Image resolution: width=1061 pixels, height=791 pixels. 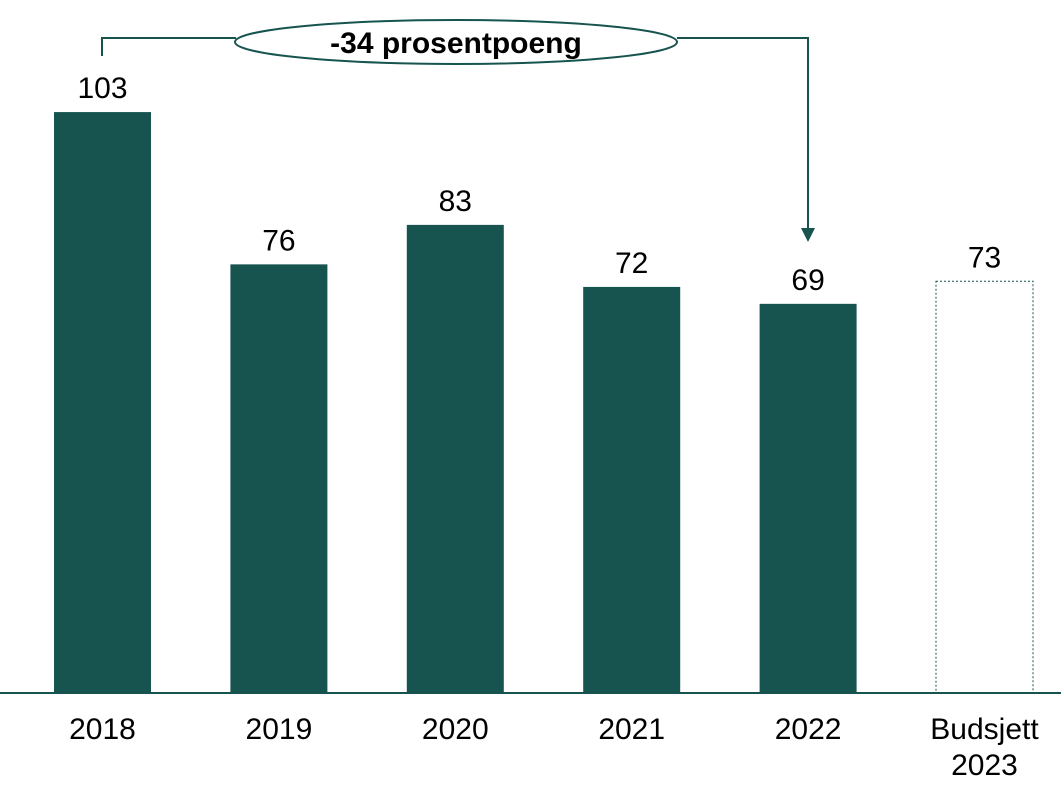 I want to click on connector-right, so click(x=743, y=133).